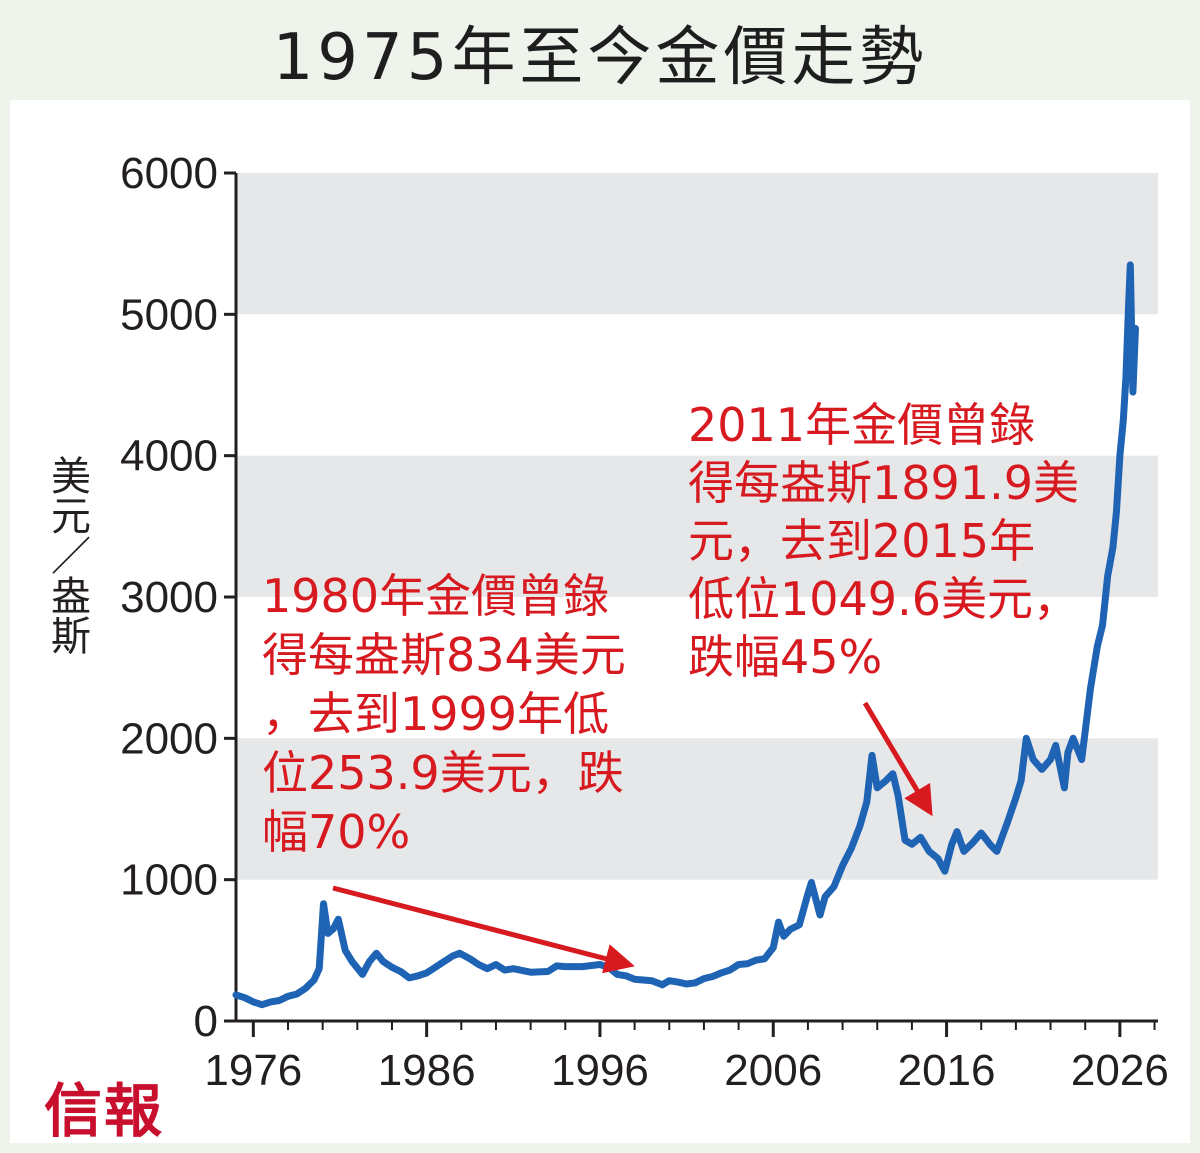 The image size is (1200, 1153). What do you see at coordinates (443, 773) in the screenshot?
I see `annotation-1980-line: 位253.9美元，跌` at bounding box center [443, 773].